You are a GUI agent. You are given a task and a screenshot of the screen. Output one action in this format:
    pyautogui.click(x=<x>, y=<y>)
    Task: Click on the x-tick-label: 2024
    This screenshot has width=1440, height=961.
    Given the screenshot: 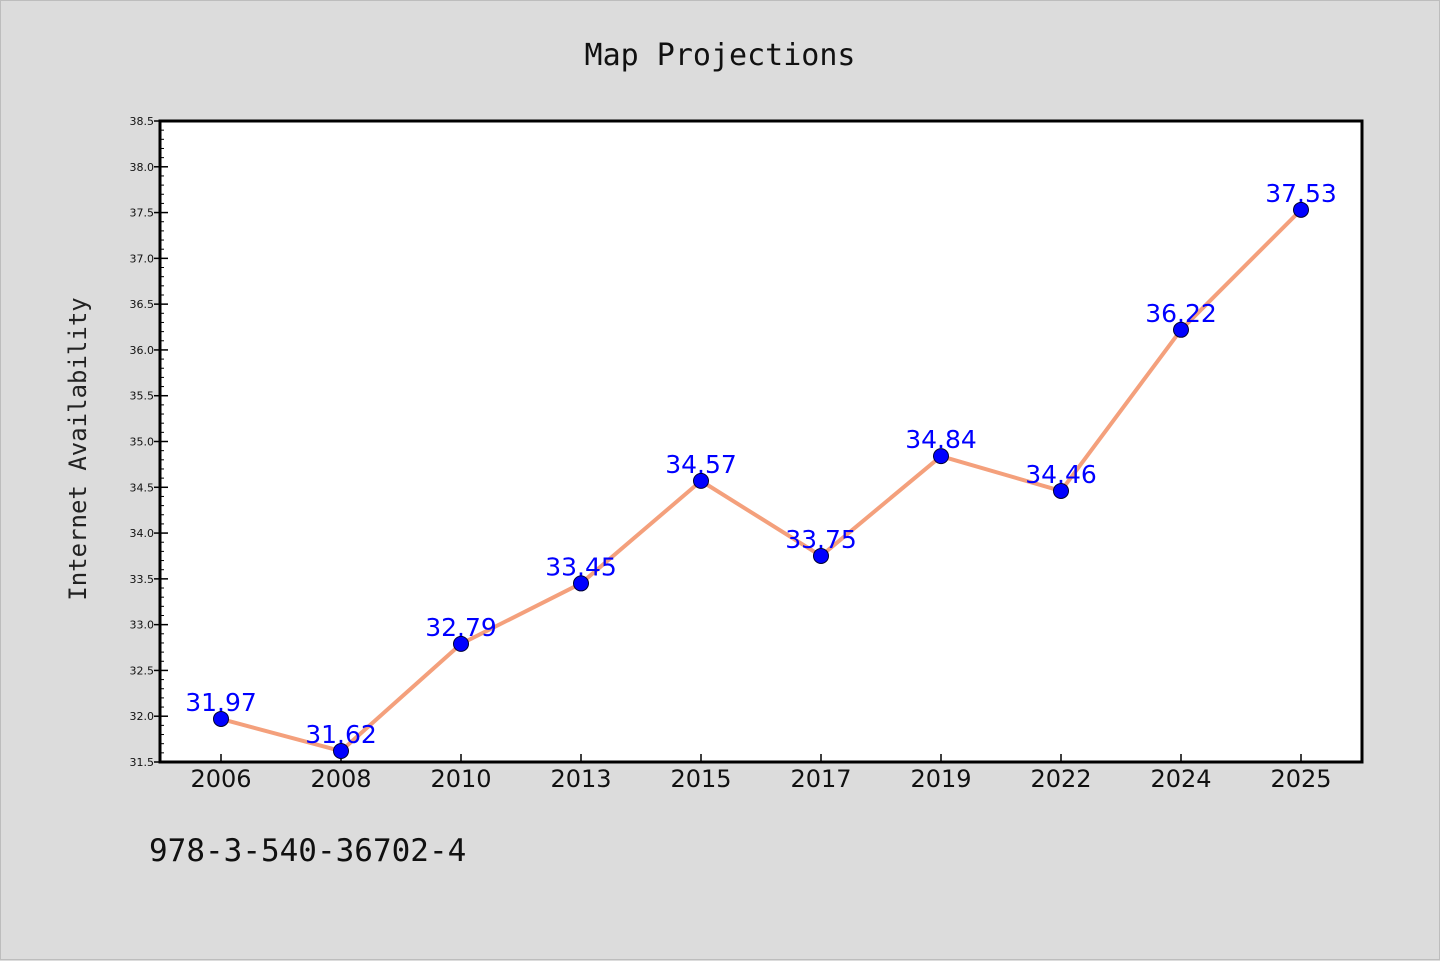 What is the action you would take?
    pyautogui.click(x=1180, y=779)
    